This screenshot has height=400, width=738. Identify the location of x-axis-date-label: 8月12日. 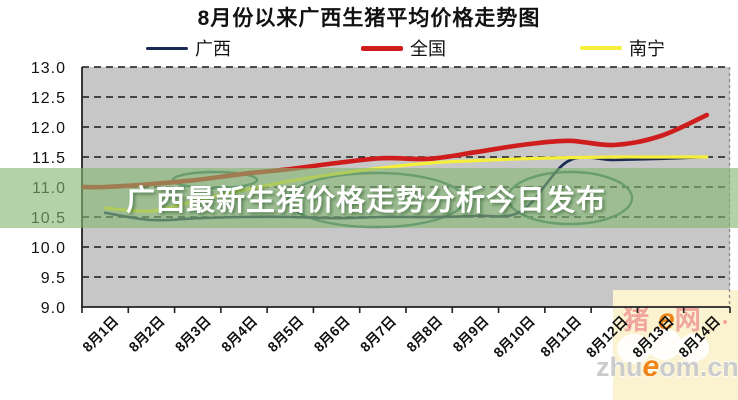
(607, 337).